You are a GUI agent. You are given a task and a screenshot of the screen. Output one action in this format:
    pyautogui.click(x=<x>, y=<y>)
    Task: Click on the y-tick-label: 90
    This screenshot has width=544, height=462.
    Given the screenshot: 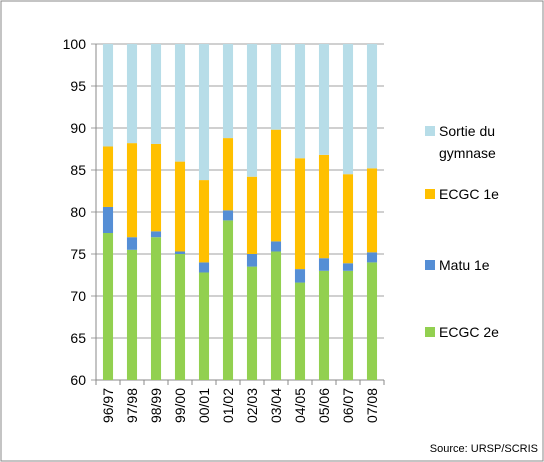 What is the action you would take?
    pyautogui.click(x=78, y=128)
    